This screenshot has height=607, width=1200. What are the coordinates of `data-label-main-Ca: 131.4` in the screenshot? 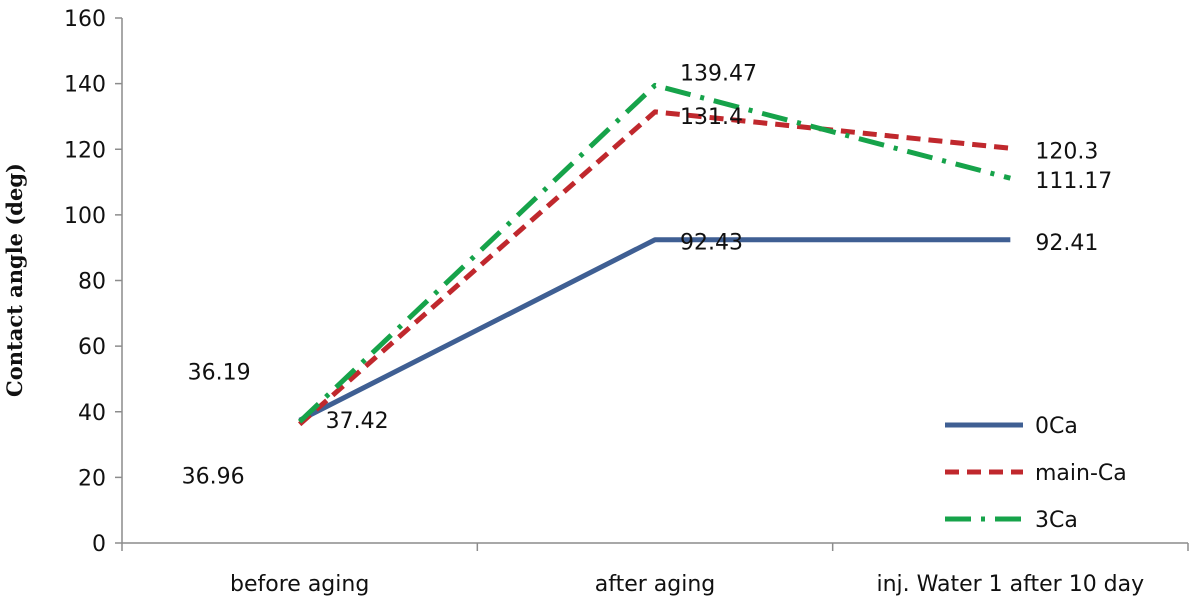 It's located at (711, 117).